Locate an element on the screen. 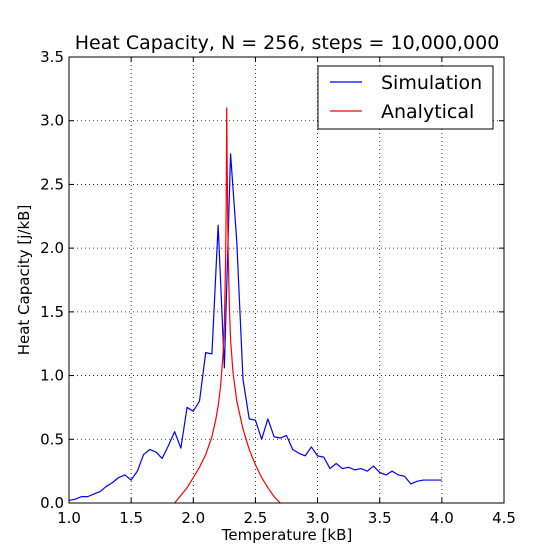 The image size is (560, 560). legend-label-simulation: Simulation is located at coordinates (431, 83).